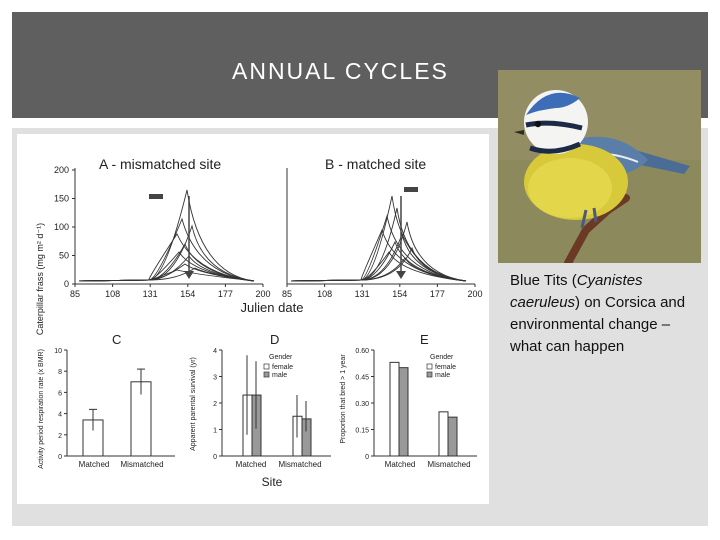 This screenshot has width=720, height=540. What do you see at coordinates (362, 378) in the screenshot?
I see `e-ytick-label: 0.45` at bounding box center [362, 378].